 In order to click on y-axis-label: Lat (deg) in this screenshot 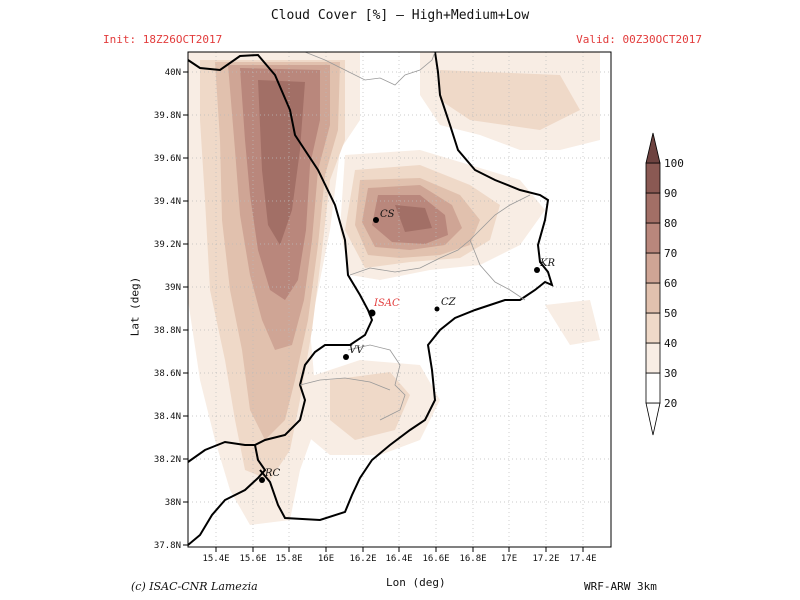, I will do `click(135, 306)`.